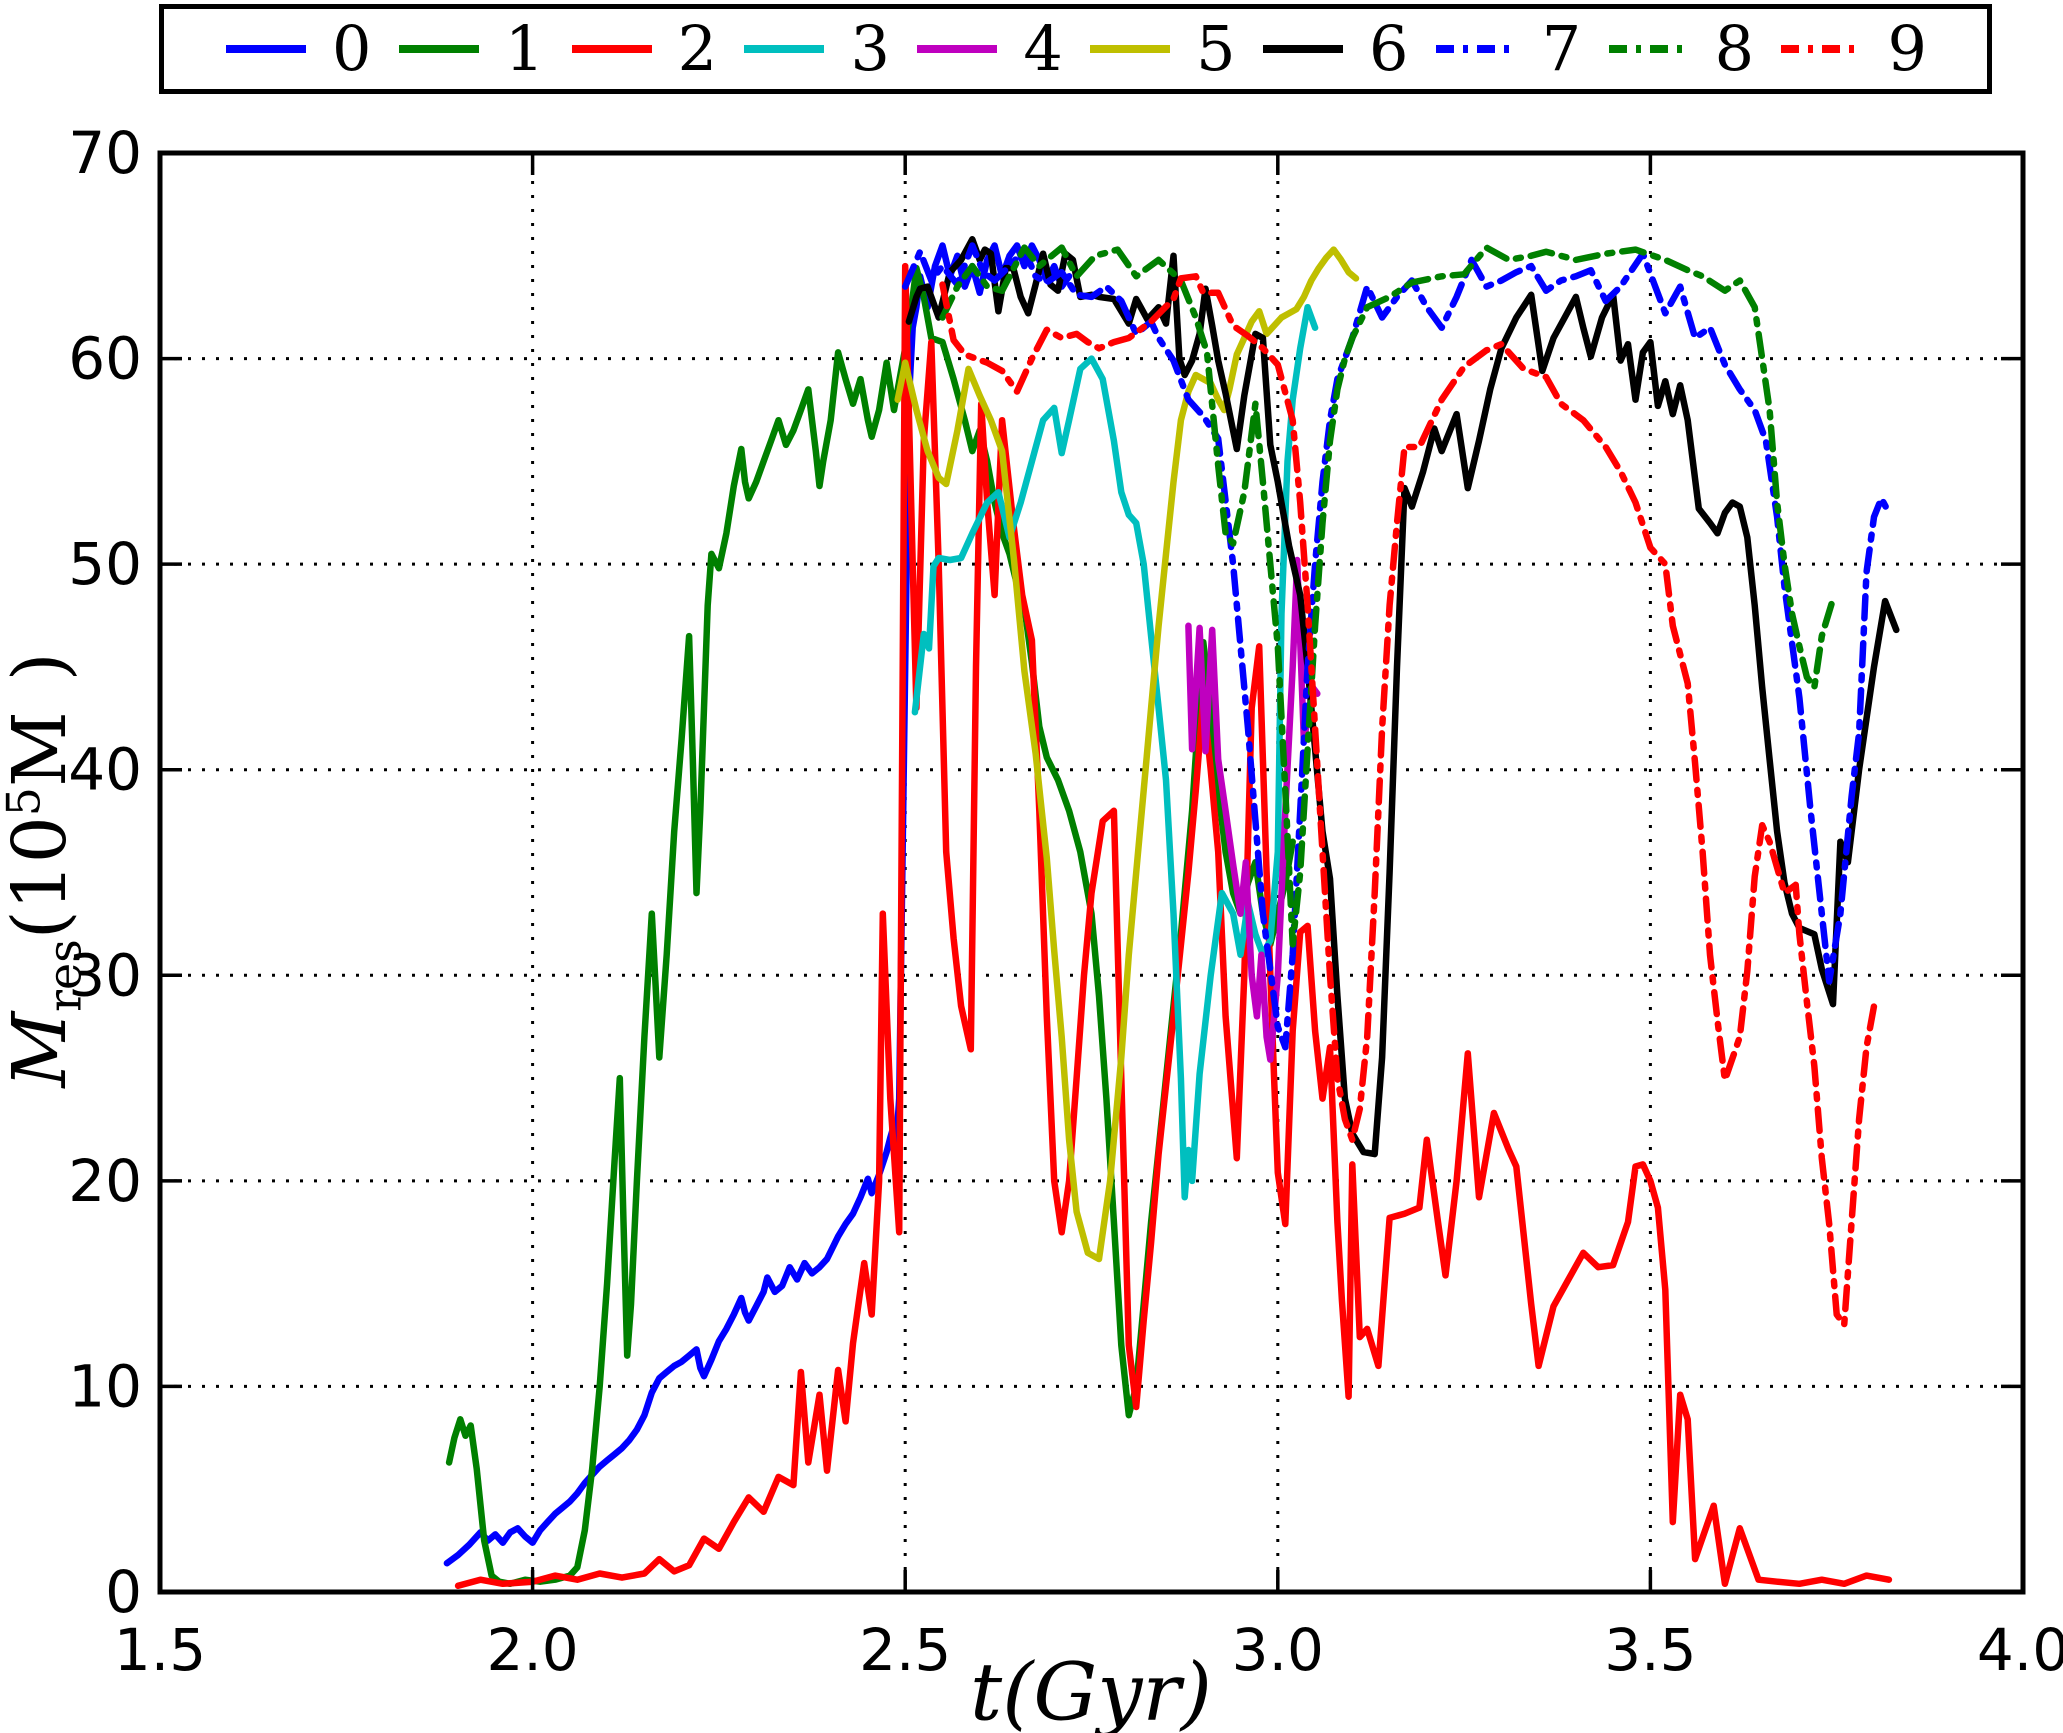 This screenshot has height=1733, width=2063. I want to click on y-label-sup: 5, so click(25, 802).